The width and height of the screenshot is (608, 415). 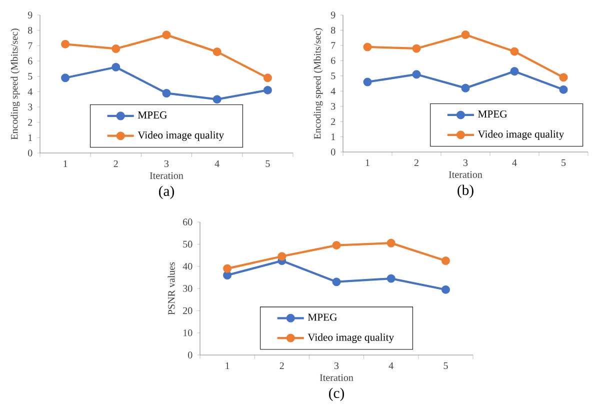 I want to click on y-tick-label: 50, so click(x=187, y=244).